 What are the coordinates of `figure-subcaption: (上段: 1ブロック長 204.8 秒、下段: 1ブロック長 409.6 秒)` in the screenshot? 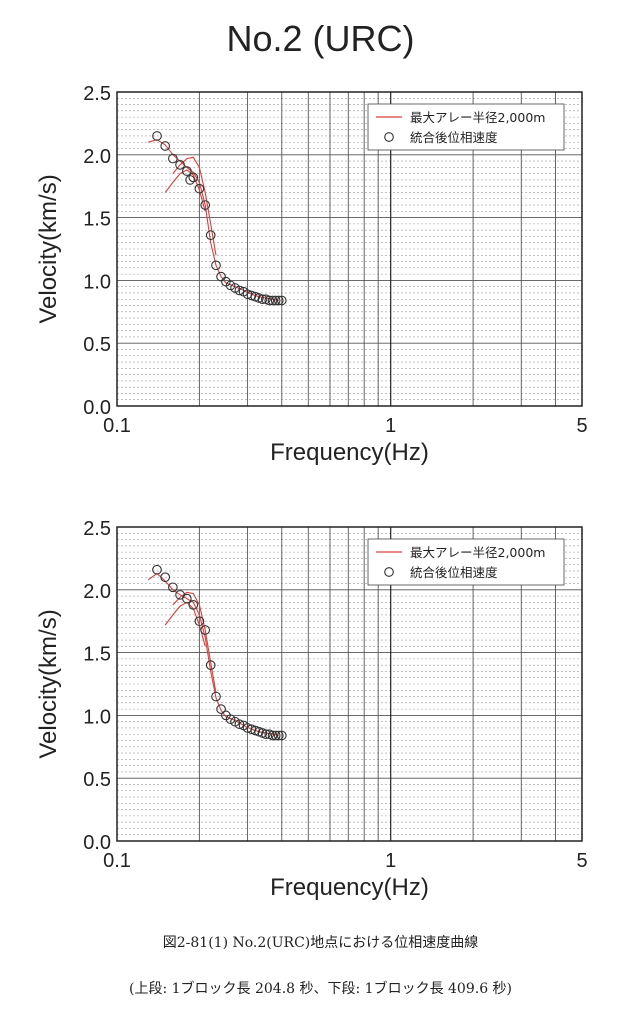 It's located at (320, 989).